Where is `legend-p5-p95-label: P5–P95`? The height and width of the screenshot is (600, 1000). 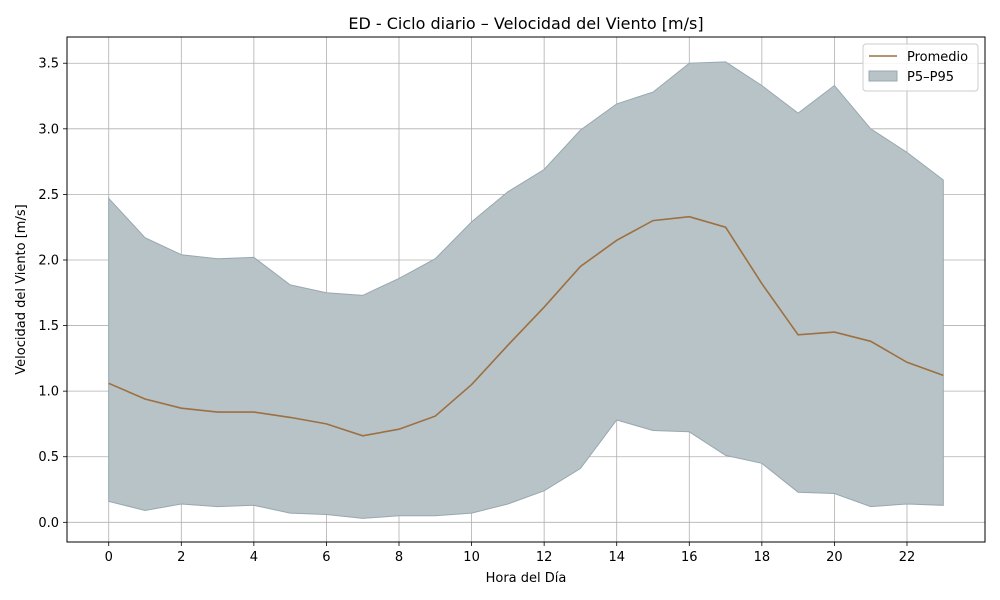 legend-p5-p95-label: P5–P95 is located at coordinates (930, 77).